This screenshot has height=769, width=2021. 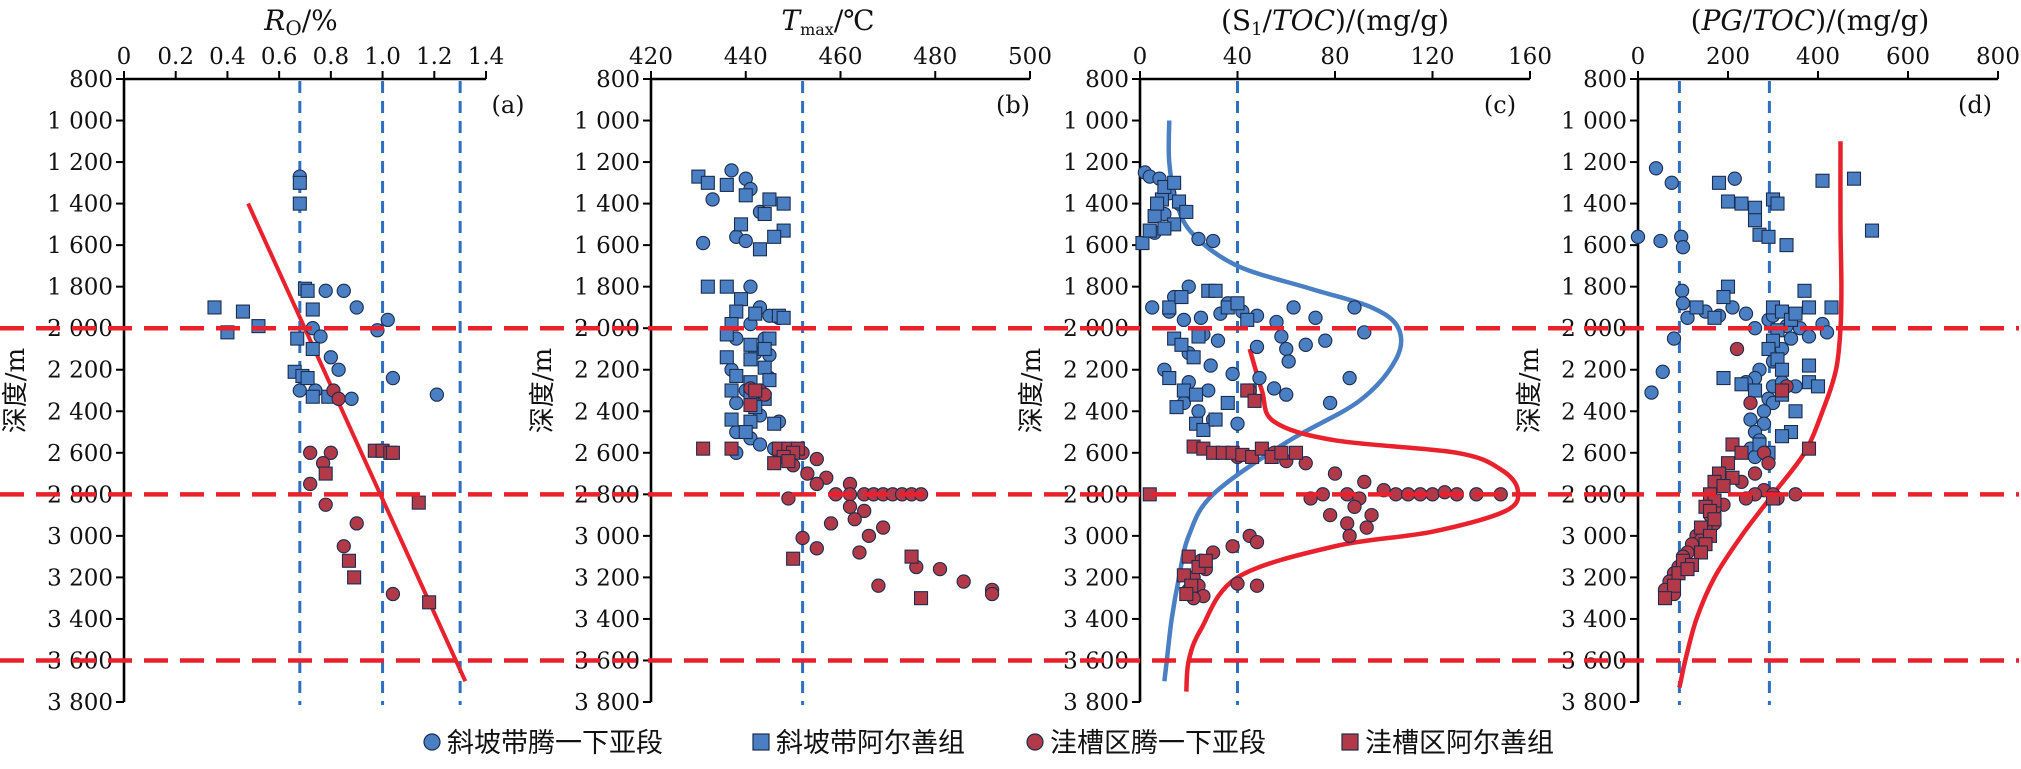 I want to click on x-tick-label: 480, so click(x=935, y=57).